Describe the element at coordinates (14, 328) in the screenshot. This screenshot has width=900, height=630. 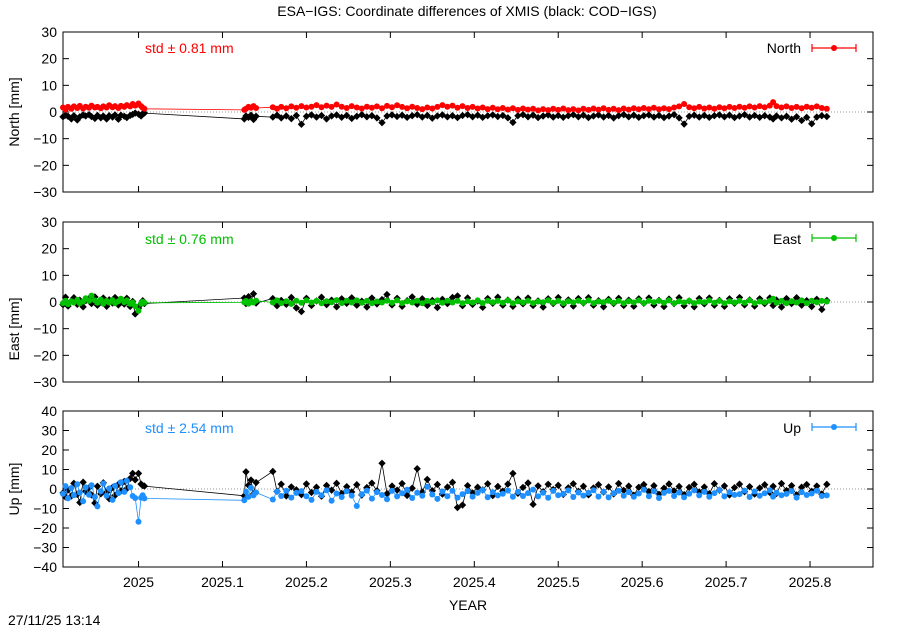
I see `east-ylabel: East [mm]` at that location.